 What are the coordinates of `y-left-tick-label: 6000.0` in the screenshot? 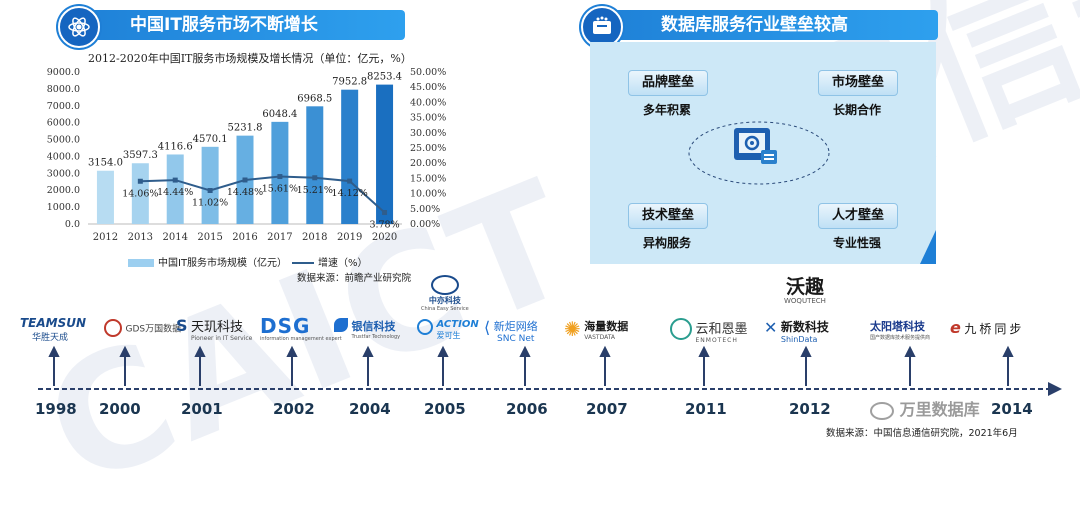 It's located at (63, 123).